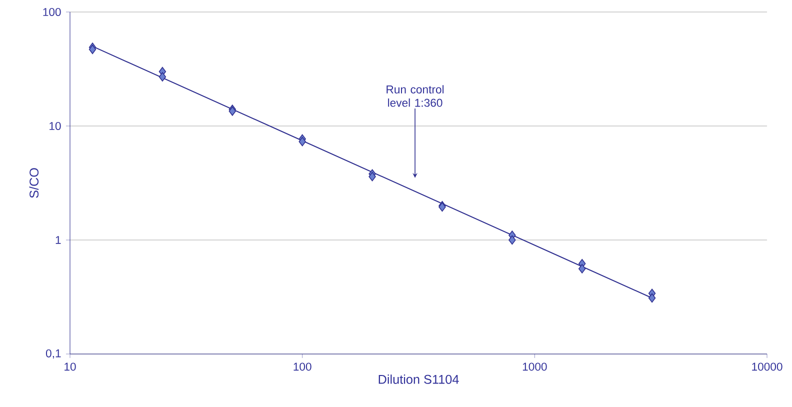 This screenshot has height=407, width=792. What do you see at coordinates (58, 240) in the screenshot?
I see `y-tick-label: 1` at bounding box center [58, 240].